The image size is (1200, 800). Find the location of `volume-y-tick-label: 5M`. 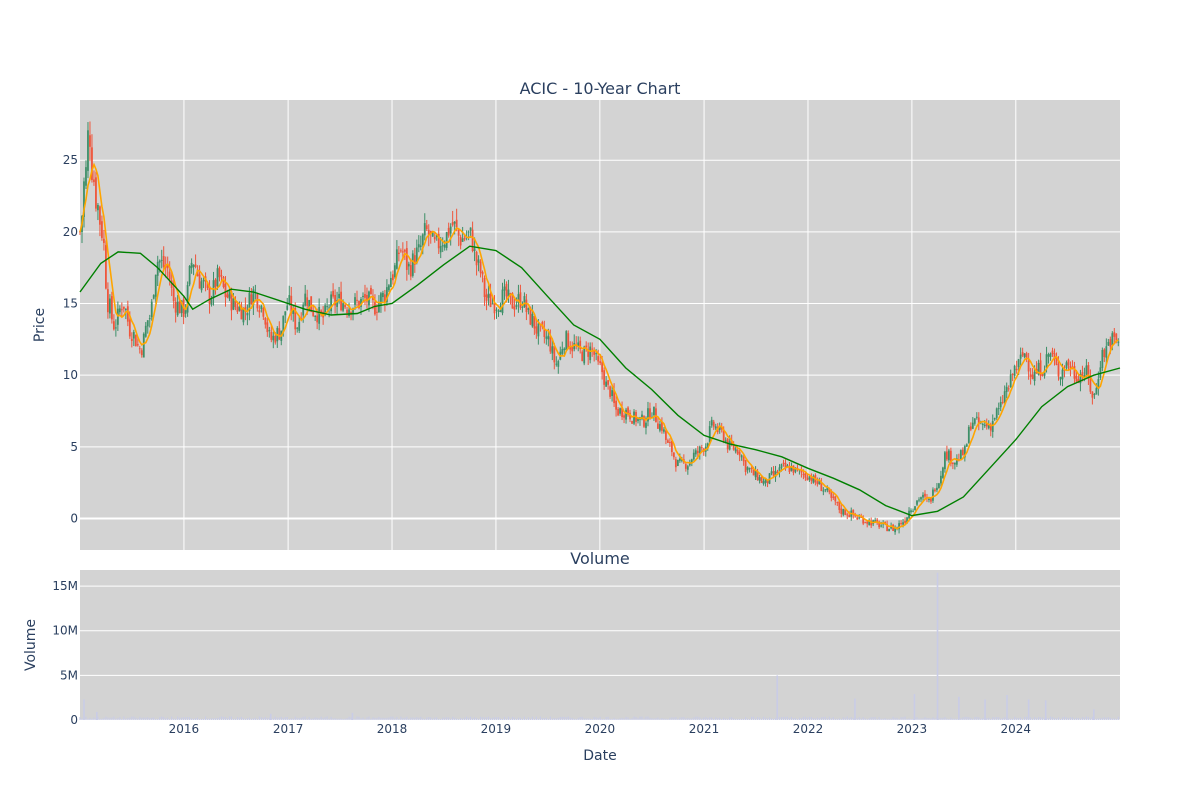

volume-y-tick-label: 5M is located at coordinates (69, 675).